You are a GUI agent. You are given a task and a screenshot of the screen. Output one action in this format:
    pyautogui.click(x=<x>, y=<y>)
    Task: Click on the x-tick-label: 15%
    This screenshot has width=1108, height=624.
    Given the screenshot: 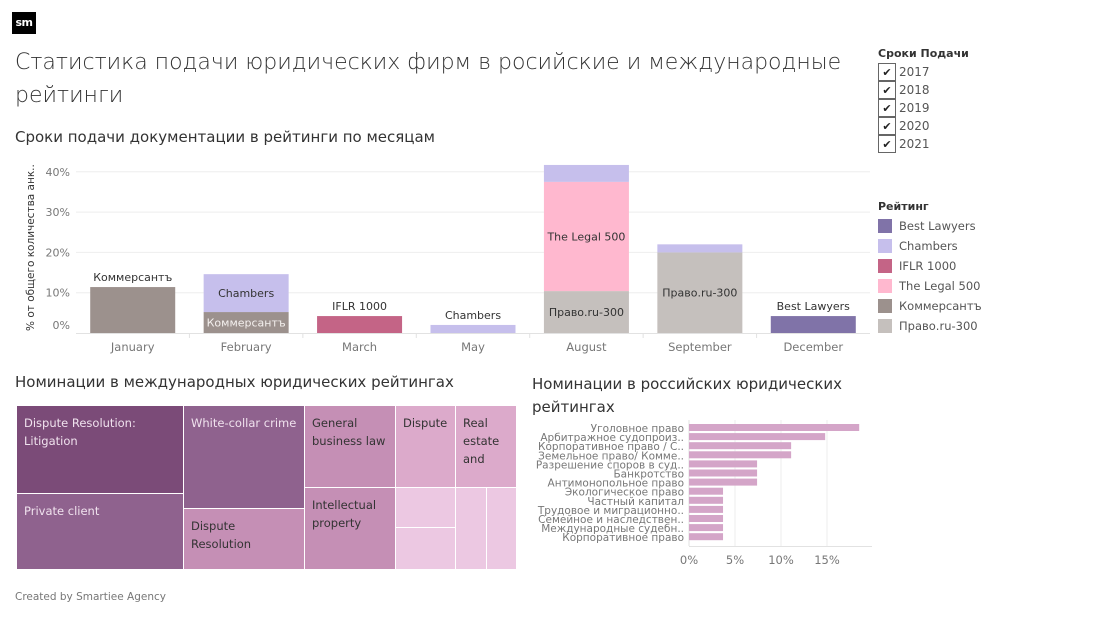 What is the action you would take?
    pyautogui.click(x=827, y=560)
    